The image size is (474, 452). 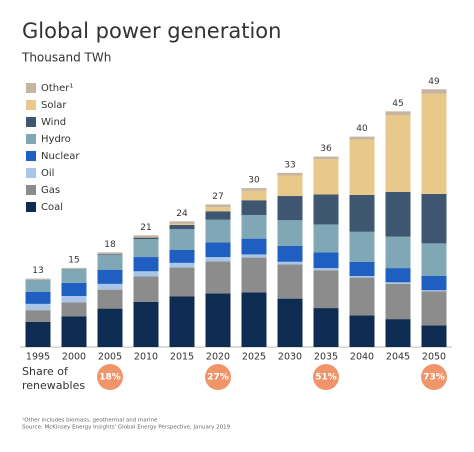 I want to click on total-label: 33, so click(x=289, y=165).